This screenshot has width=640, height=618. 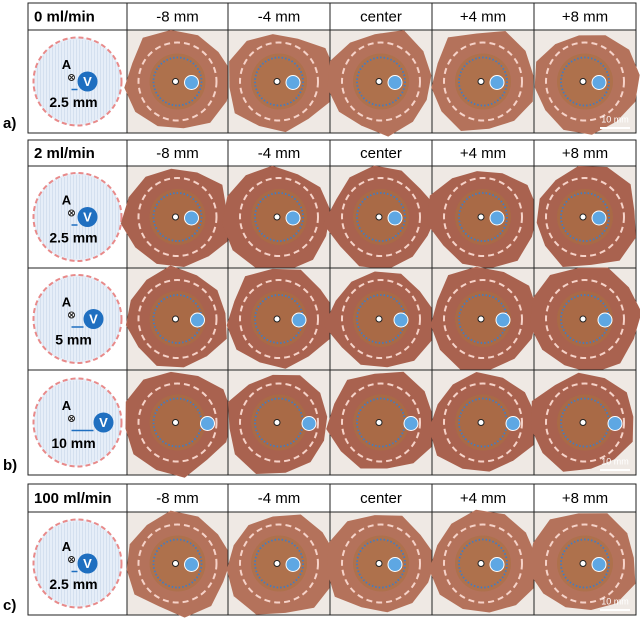 I want to click on panel-label: c), so click(x=9, y=605).